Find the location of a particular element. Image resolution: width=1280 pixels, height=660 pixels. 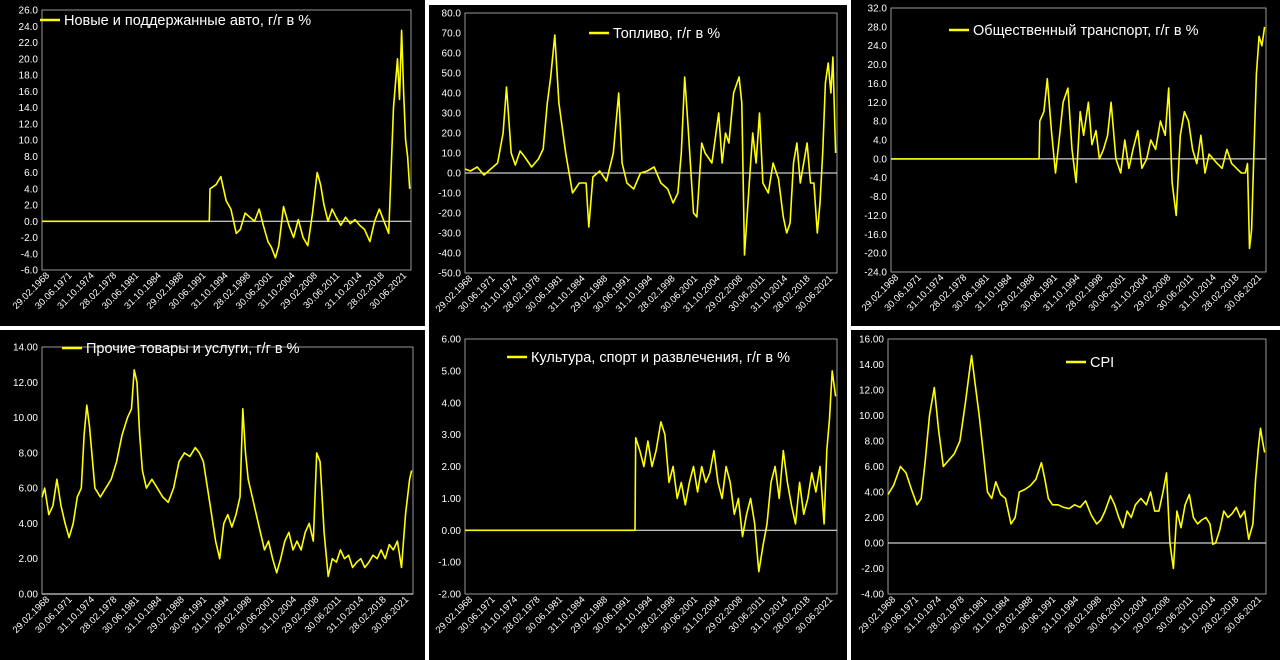

y-tick-label: 18.0 is located at coordinates (29, 76).